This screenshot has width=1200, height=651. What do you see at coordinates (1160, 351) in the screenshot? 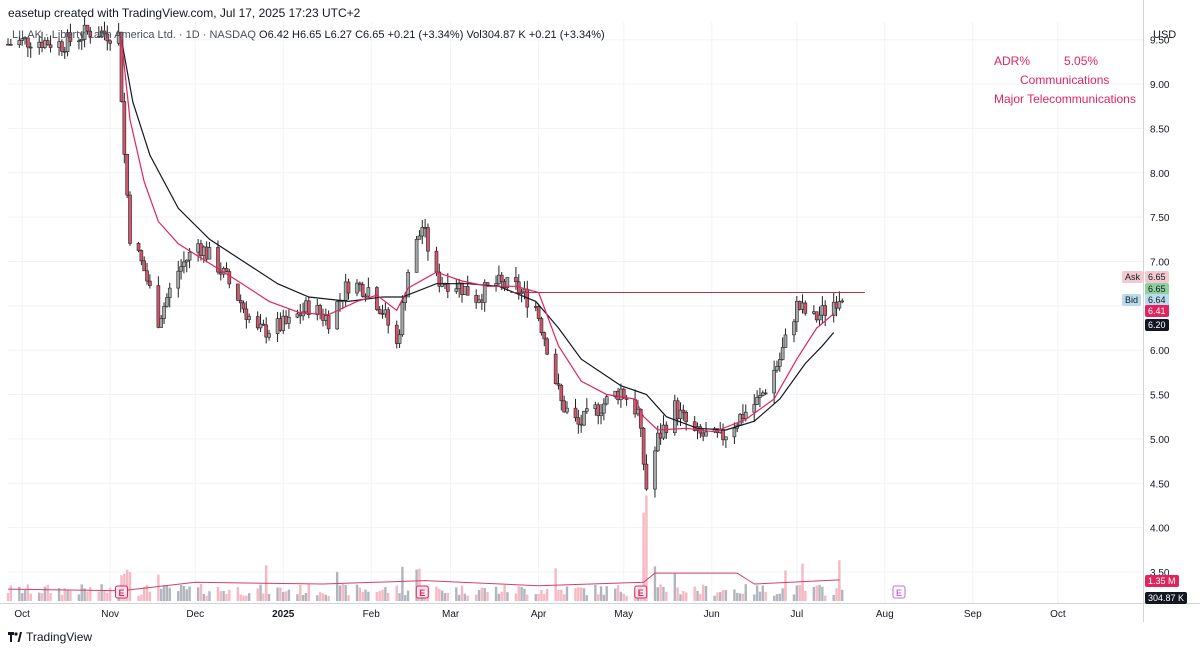
I see `y-tick-label: 6.00` at bounding box center [1160, 351].